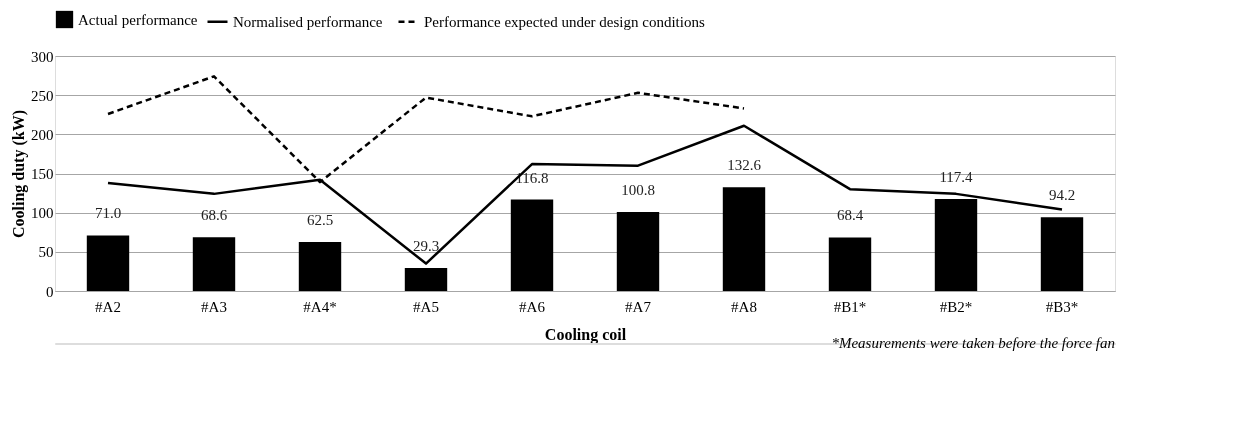 This screenshot has height=430, width=1260. I want to click on data-label: 62.5, so click(320, 220).